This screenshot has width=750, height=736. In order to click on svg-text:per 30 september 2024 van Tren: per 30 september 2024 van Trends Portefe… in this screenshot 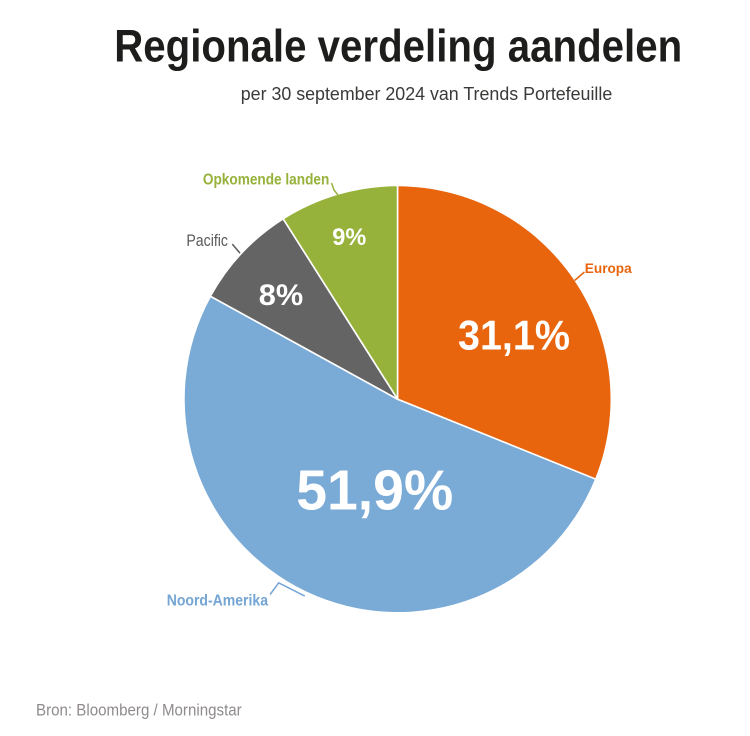, I will do `click(427, 94)`.